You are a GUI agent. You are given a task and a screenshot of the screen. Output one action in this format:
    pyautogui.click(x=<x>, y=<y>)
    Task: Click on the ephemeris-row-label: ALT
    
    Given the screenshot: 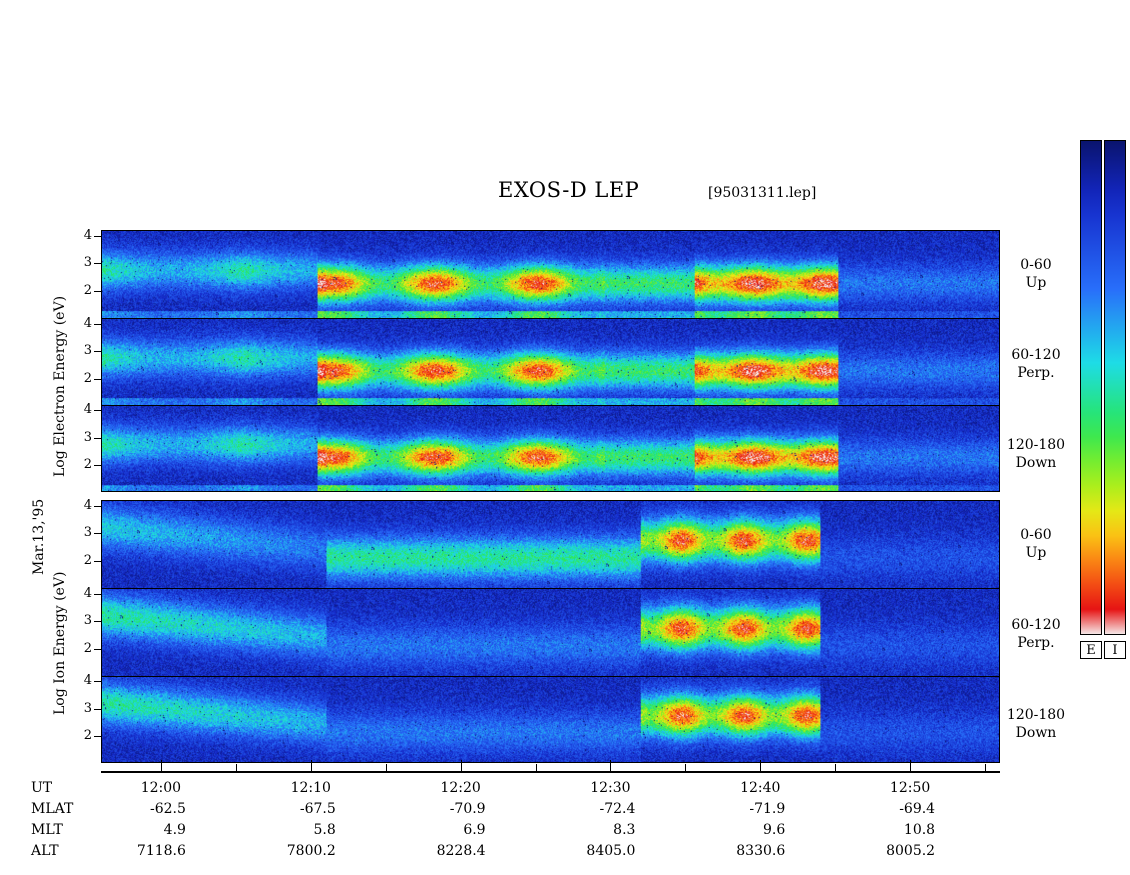 What is the action you would take?
    pyautogui.click(x=45, y=851)
    